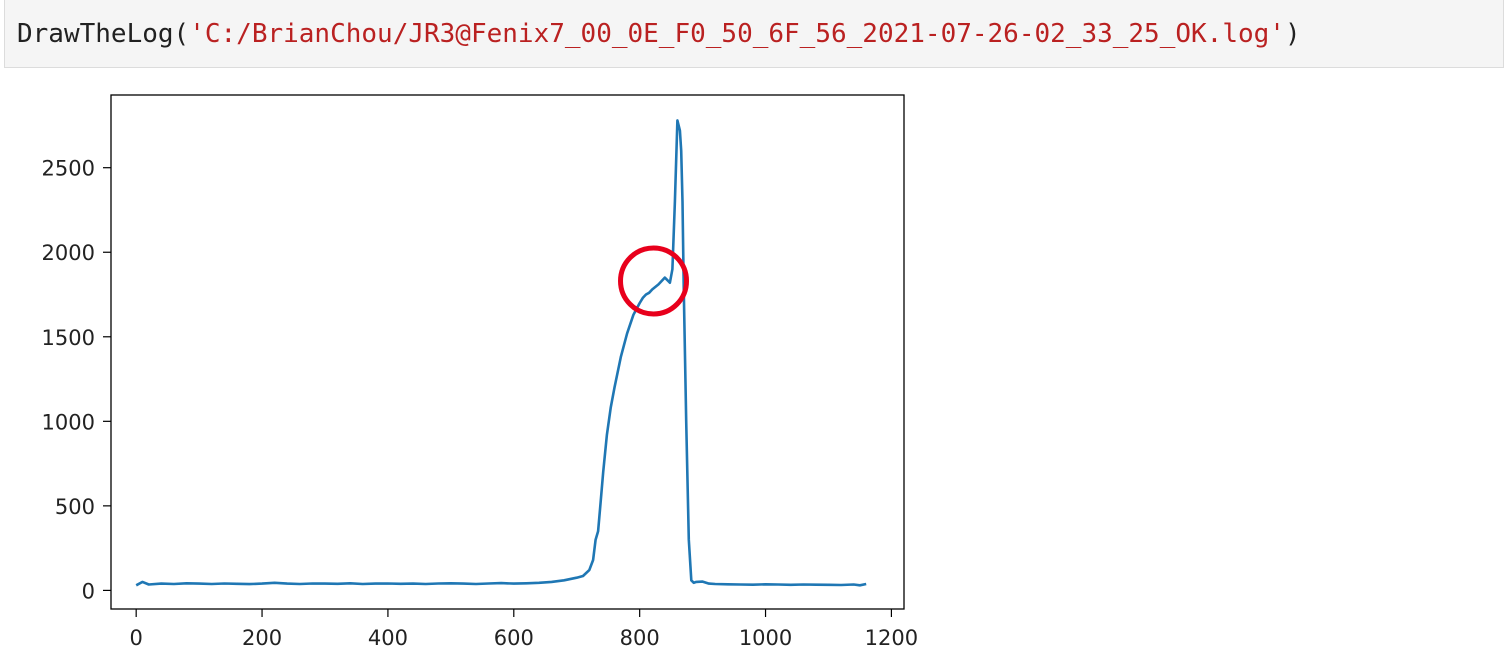  I want to click on x-tick-label: 200, so click(262, 638).